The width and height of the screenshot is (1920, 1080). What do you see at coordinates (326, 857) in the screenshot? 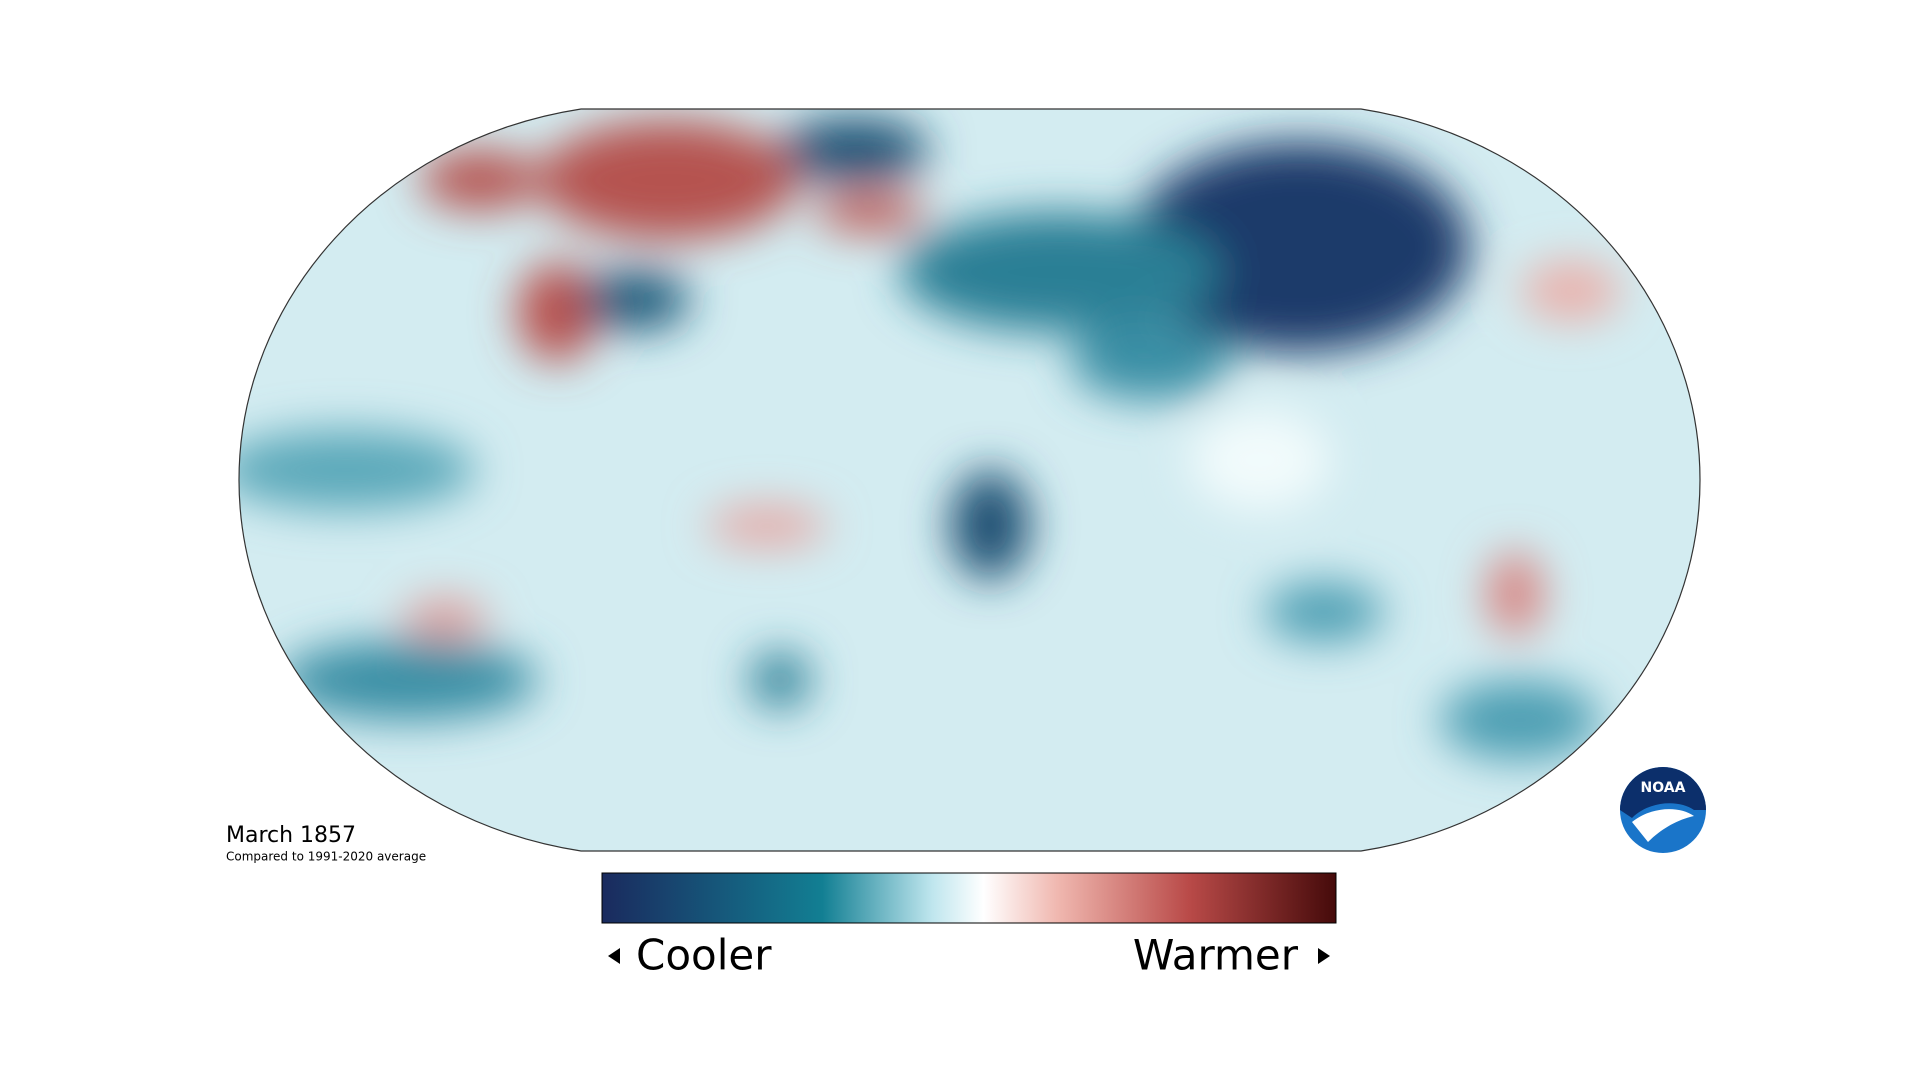
I see `map-subtitle: Compared to 1991-2020 average` at bounding box center [326, 857].